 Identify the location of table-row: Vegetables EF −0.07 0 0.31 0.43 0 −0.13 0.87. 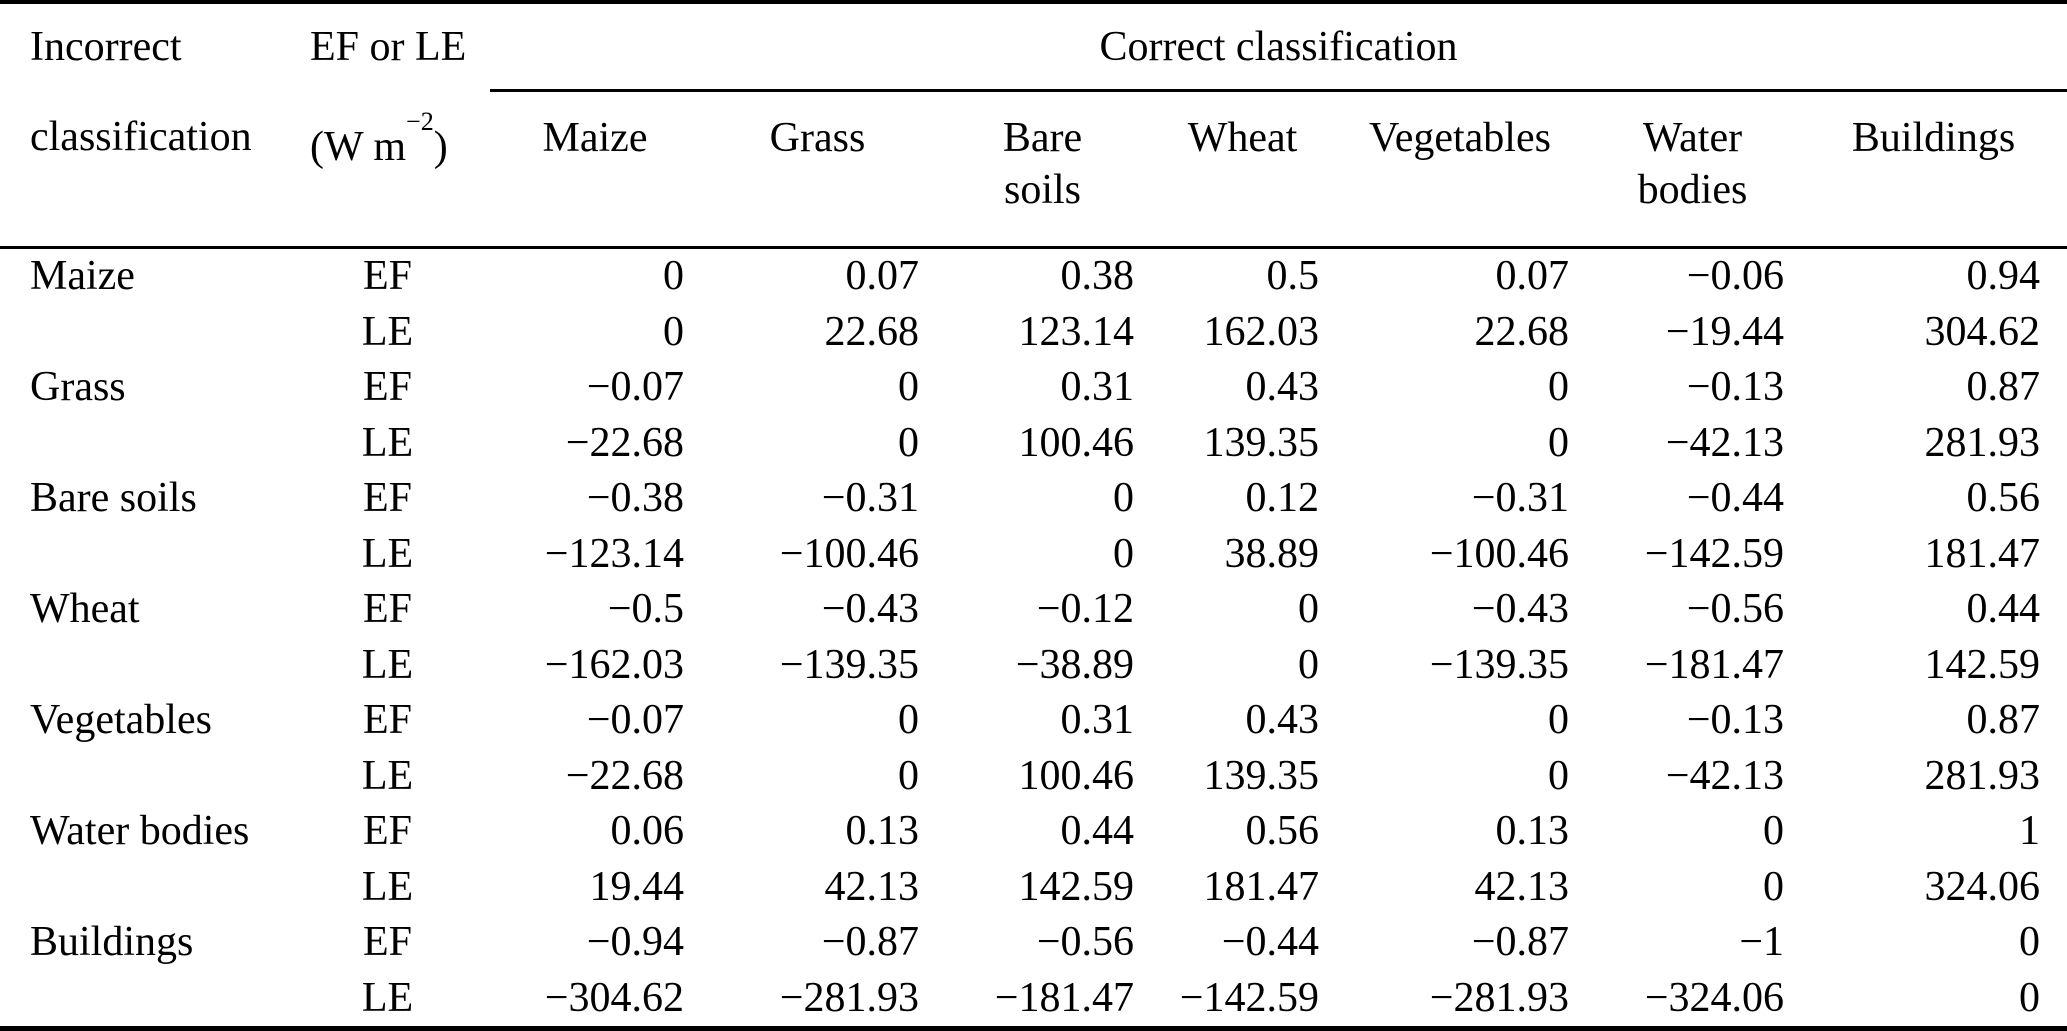
(1033, 721).